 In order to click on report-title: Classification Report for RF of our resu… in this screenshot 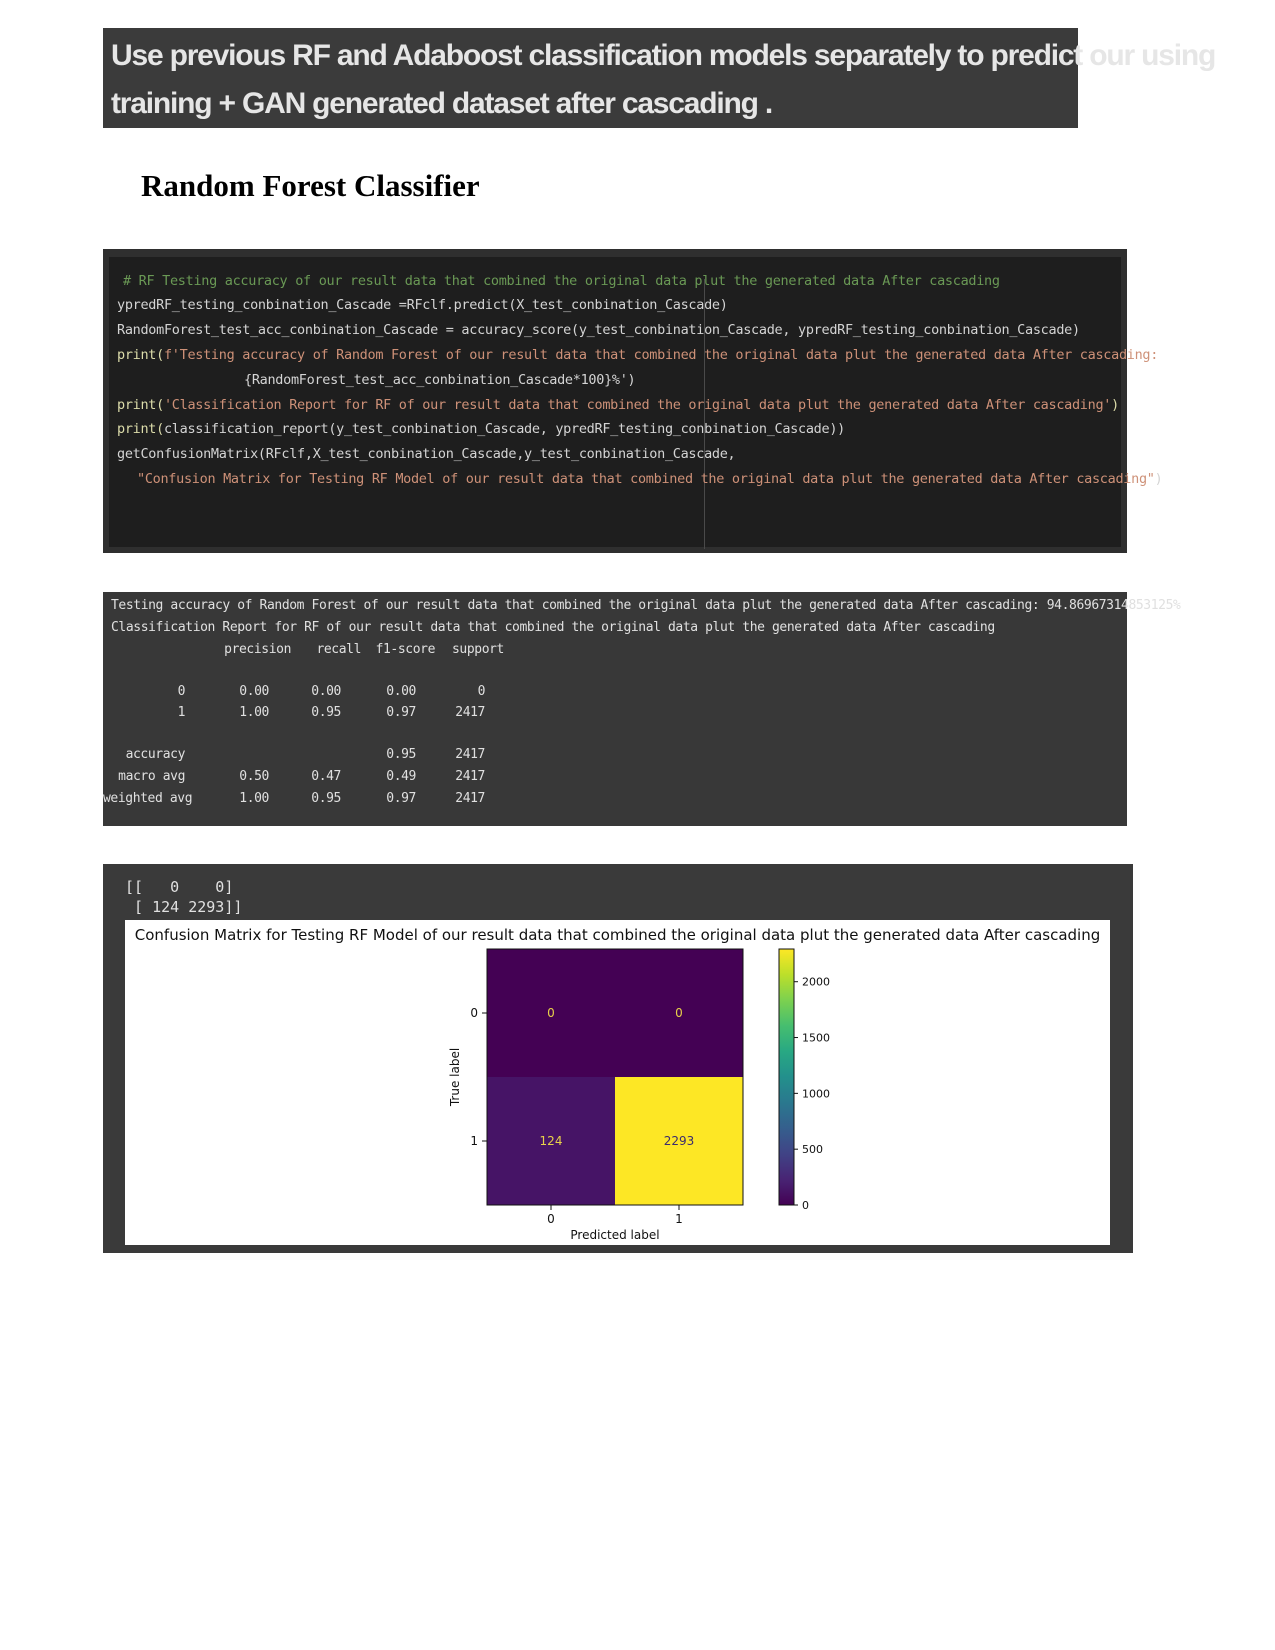, I will do `click(553, 627)`.